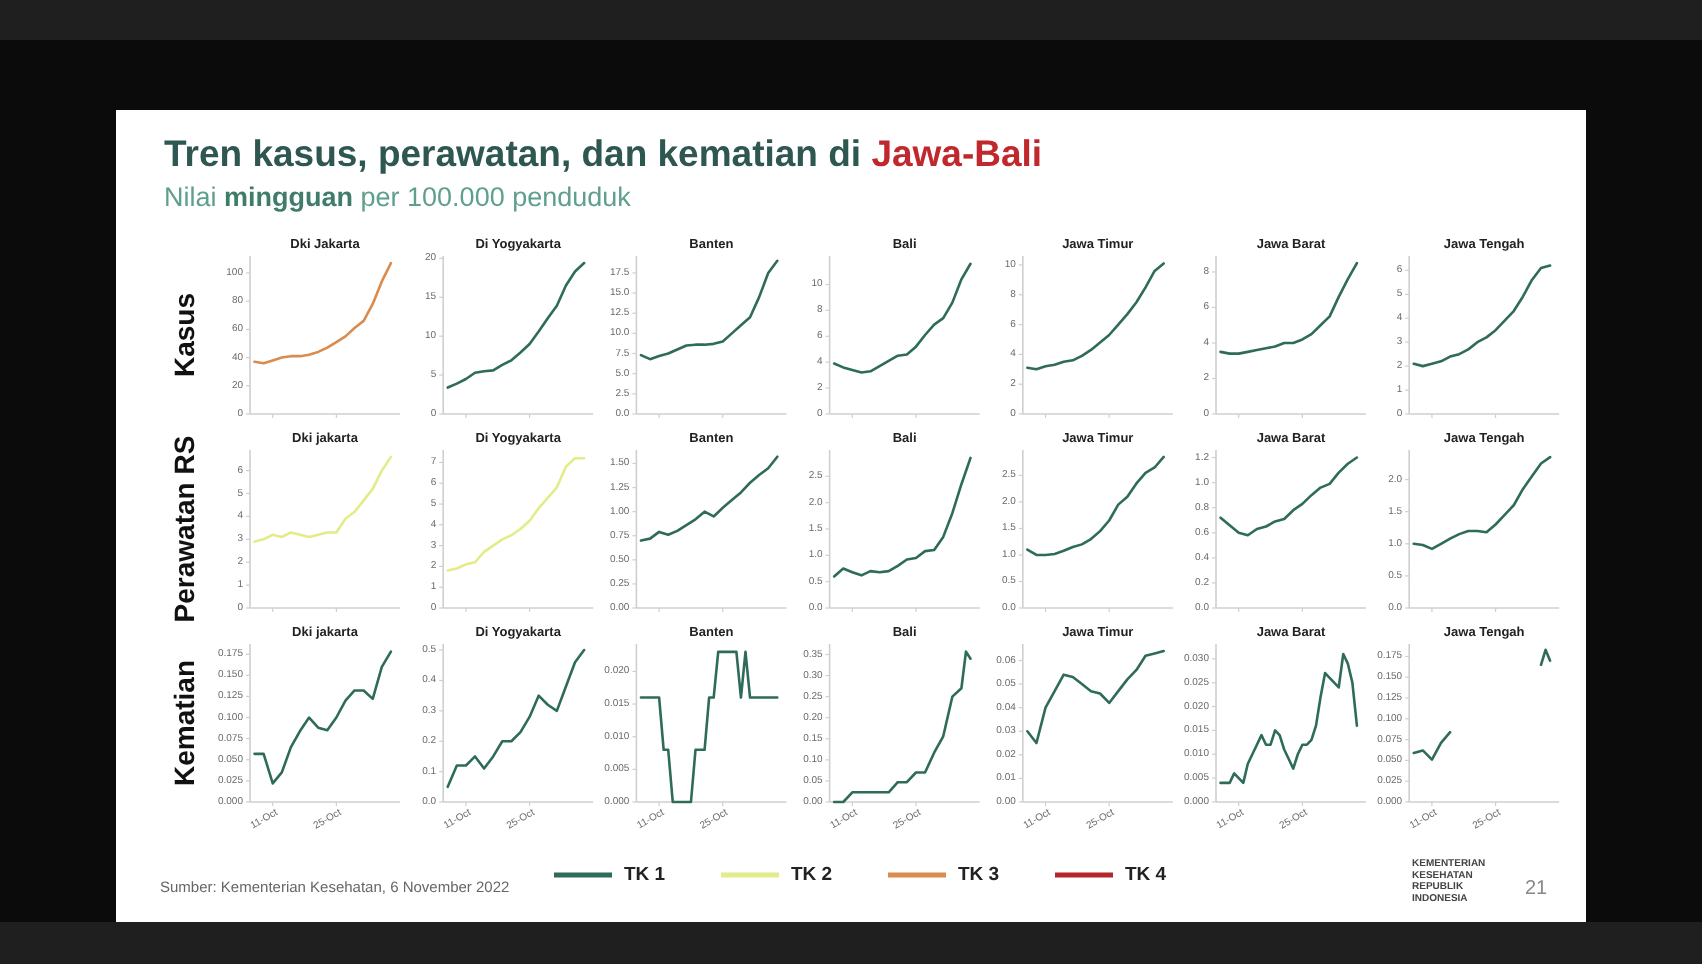 The height and width of the screenshot is (964, 1702). I want to click on y-axis-title: Perawatan RS, so click(184, 529).